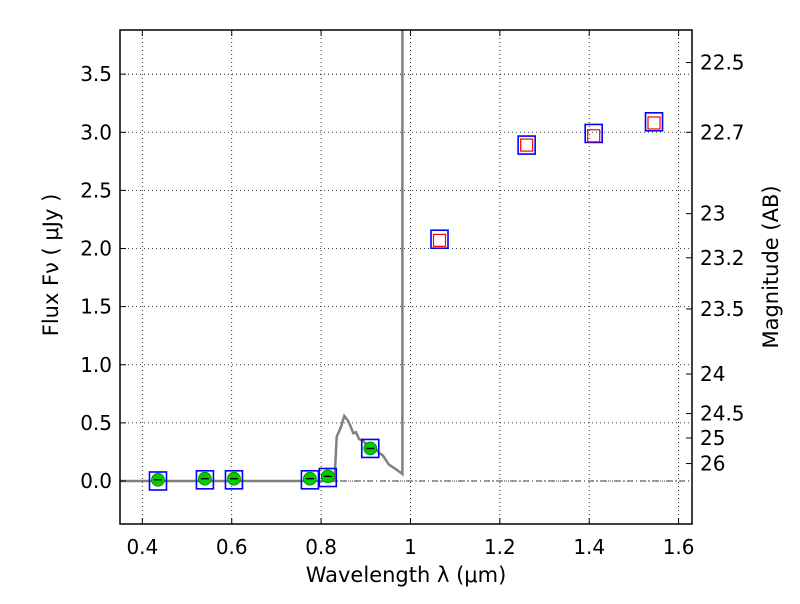 This screenshot has height=604, width=800. Describe the element at coordinates (500, 547) in the screenshot. I see `x-tick-label: 1.2` at that location.